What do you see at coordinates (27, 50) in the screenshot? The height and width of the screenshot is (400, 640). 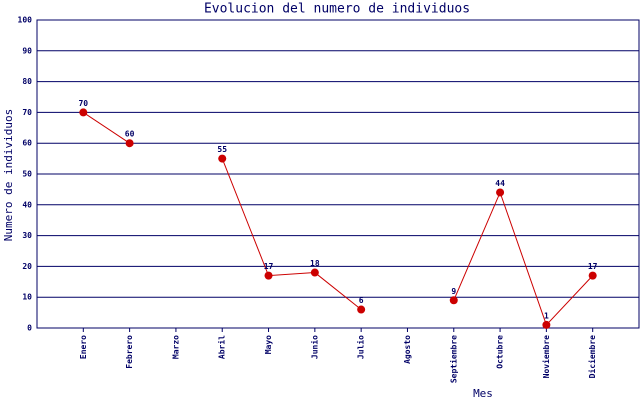 I see `y-tick-label: 90` at bounding box center [27, 50].